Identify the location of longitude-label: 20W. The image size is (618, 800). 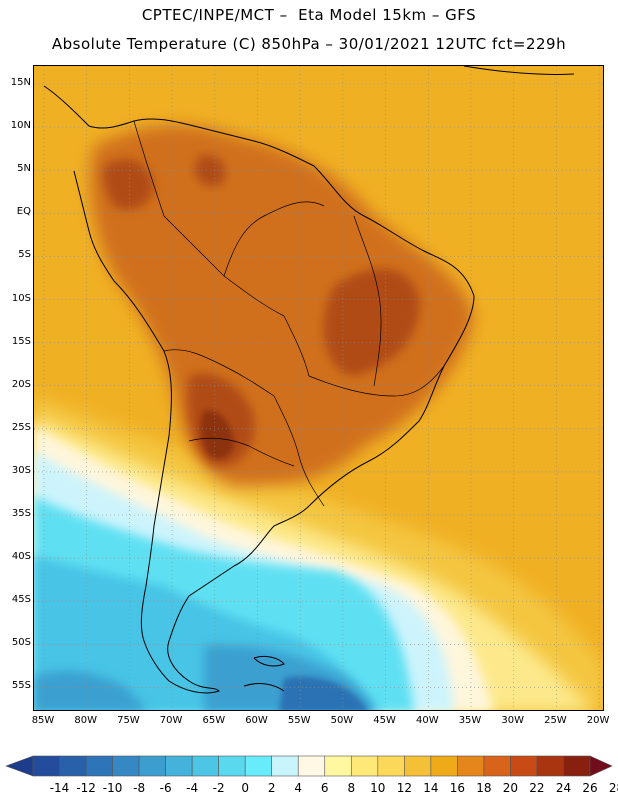
(598, 720).